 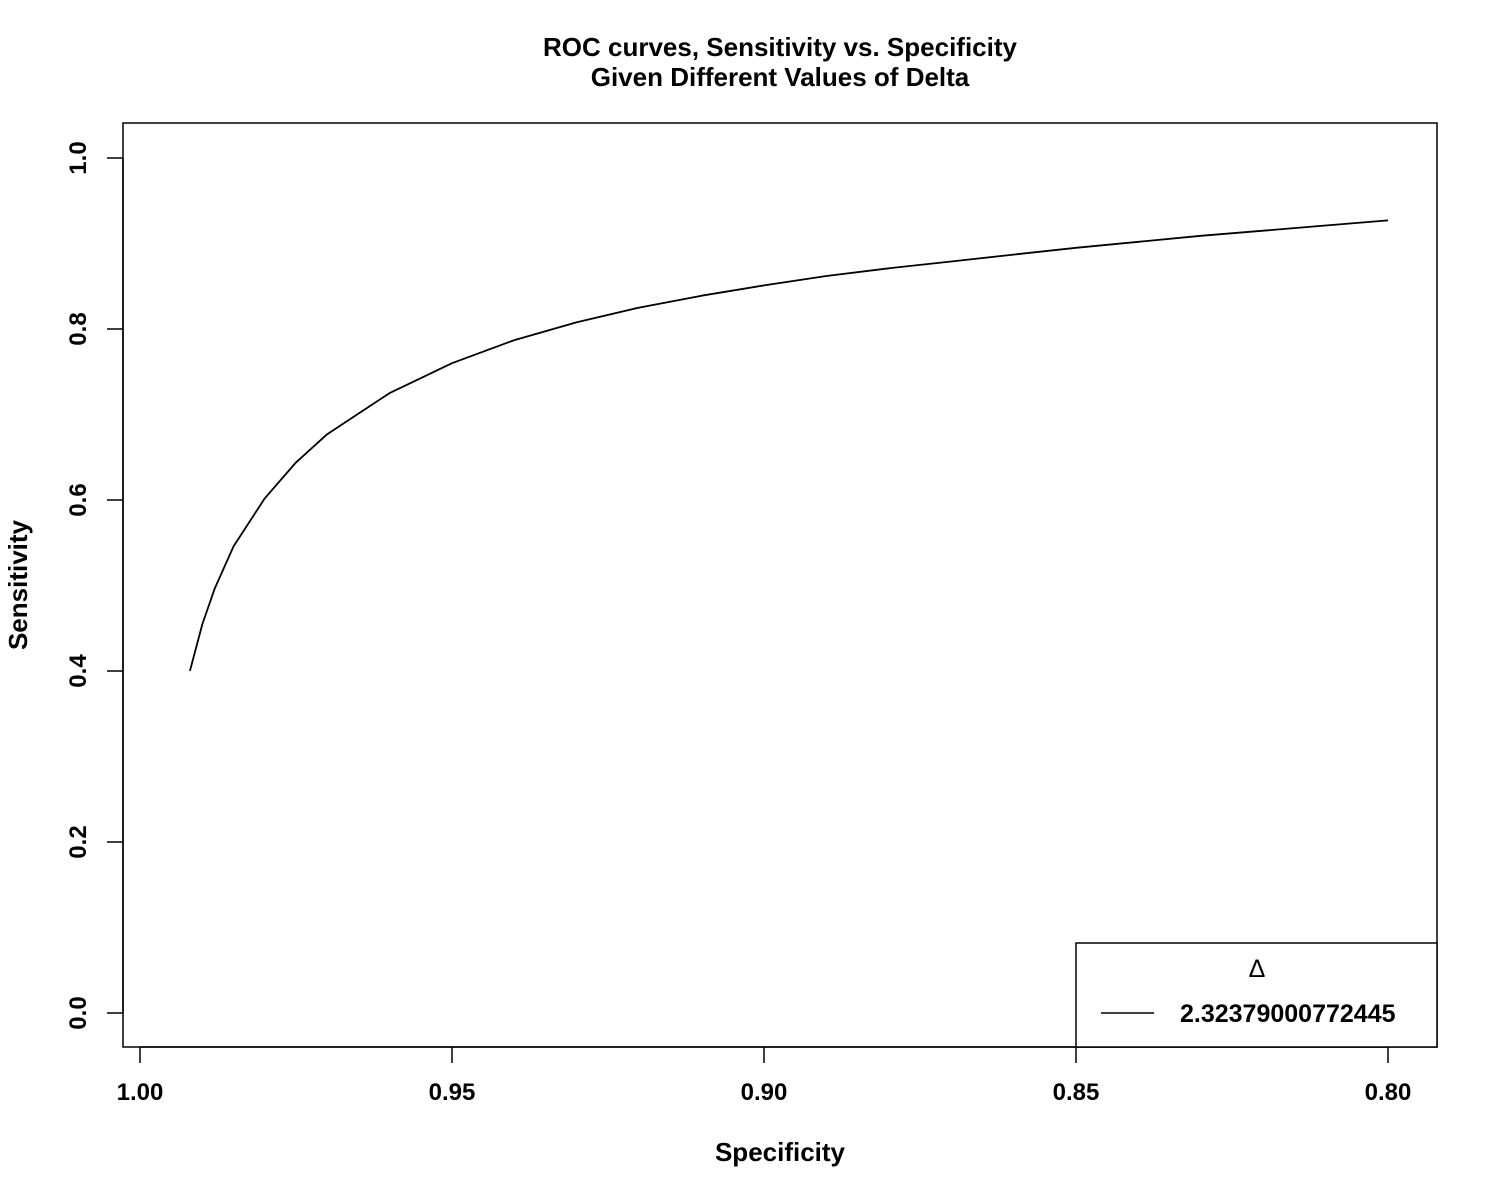 What do you see at coordinates (78, 671) in the screenshot?
I see `y-tick-label: 0.4` at bounding box center [78, 671].